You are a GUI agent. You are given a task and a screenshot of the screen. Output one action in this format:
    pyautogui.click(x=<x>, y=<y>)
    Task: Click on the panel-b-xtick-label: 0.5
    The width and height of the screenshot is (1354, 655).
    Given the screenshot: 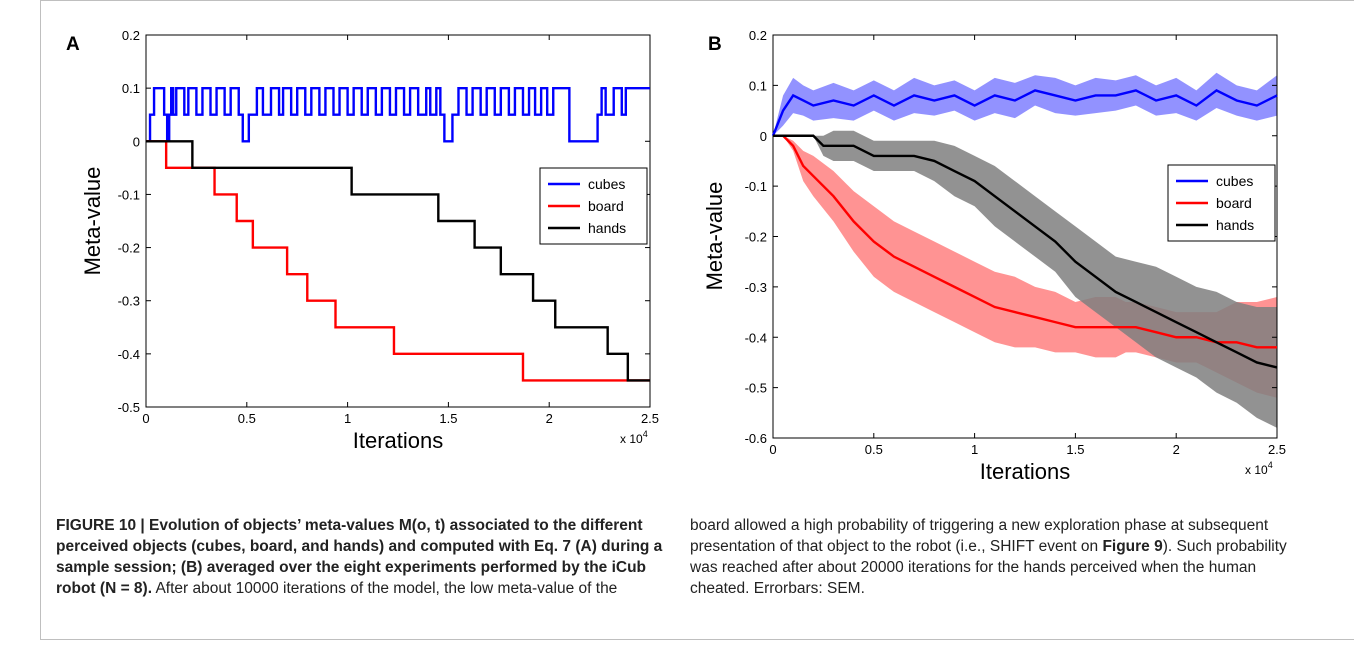 What is the action you would take?
    pyautogui.click(x=874, y=449)
    